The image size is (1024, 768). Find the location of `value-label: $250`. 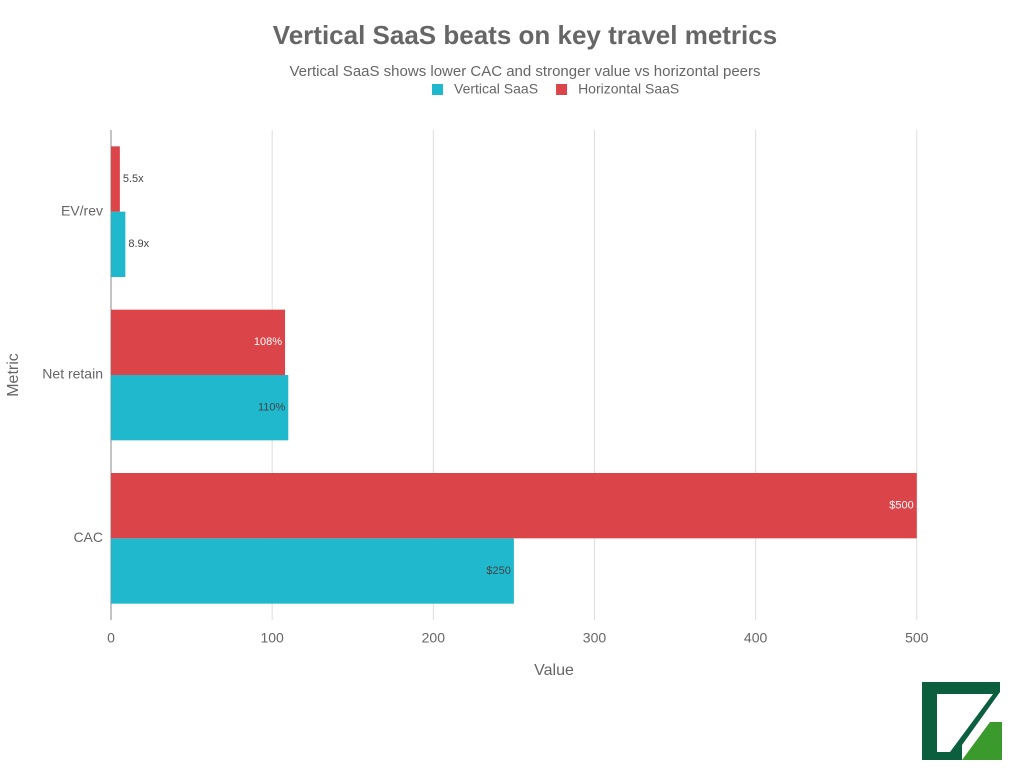

value-label: $250 is located at coordinates (498, 571).